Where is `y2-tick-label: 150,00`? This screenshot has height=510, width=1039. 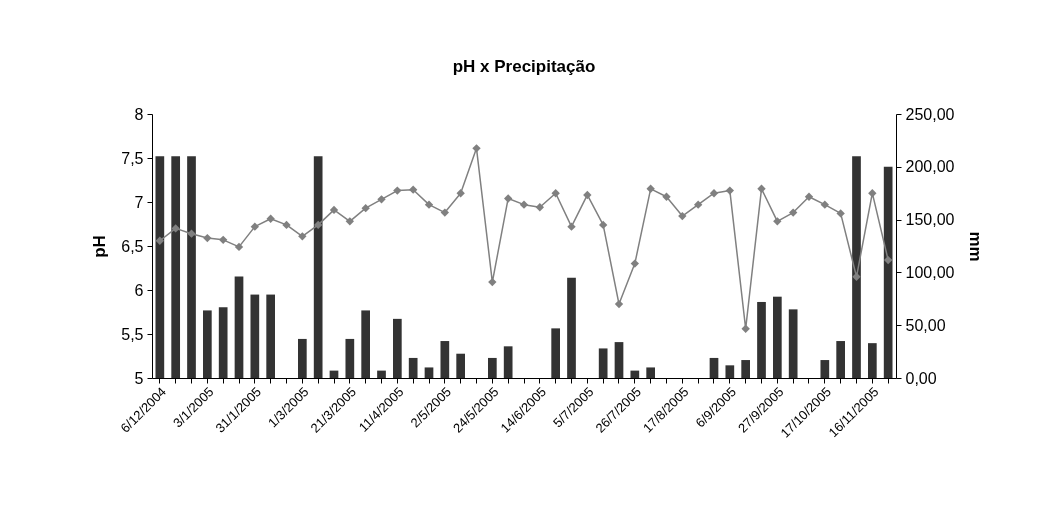 y2-tick-label: 150,00 is located at coordinates (930, 220).